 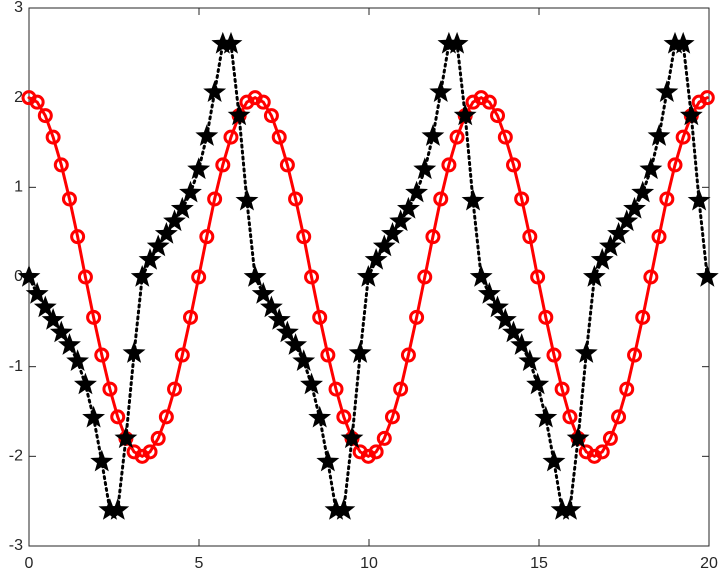 What do you see at coordinates (18, 97) in the screenshot?
I see `y-tick-label: 2` at bounding box center [18, 97].